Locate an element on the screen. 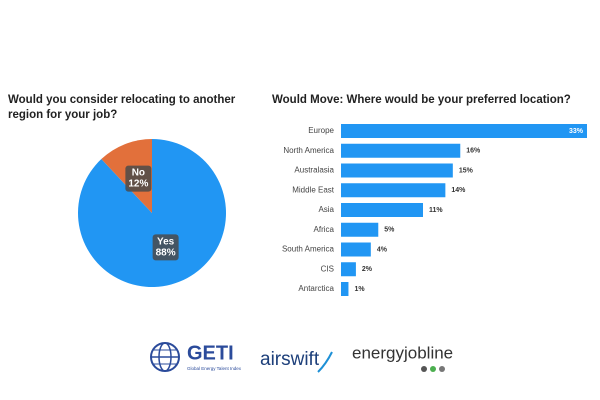  y-tick-label: Middle East is located at coordinates (313, 189).